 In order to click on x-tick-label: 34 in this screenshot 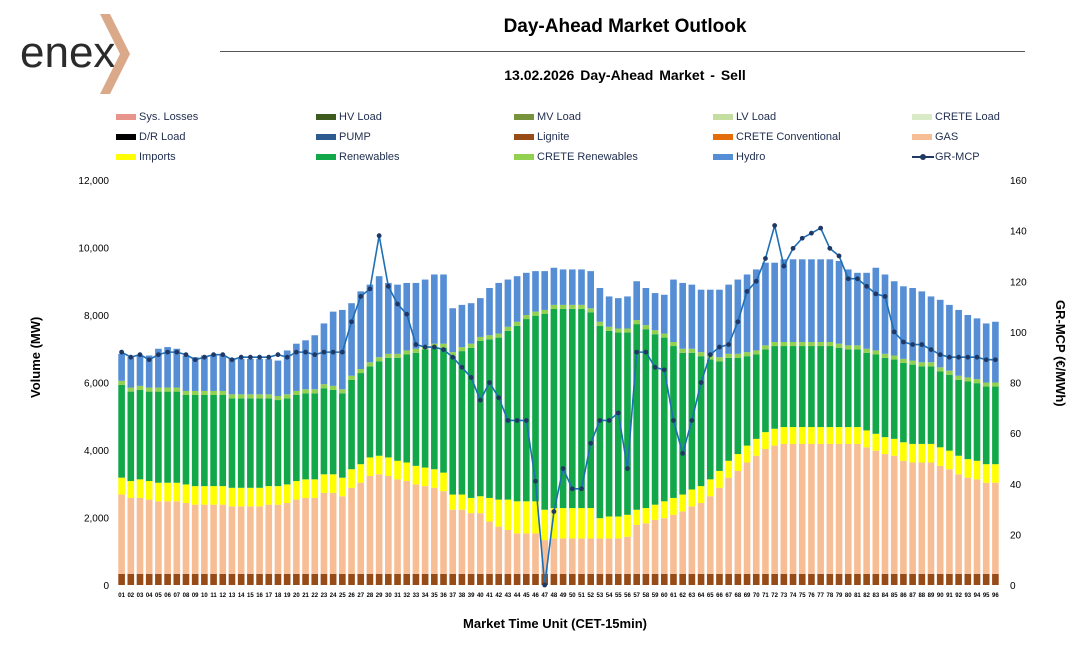, I will do `click(425, 596)`.